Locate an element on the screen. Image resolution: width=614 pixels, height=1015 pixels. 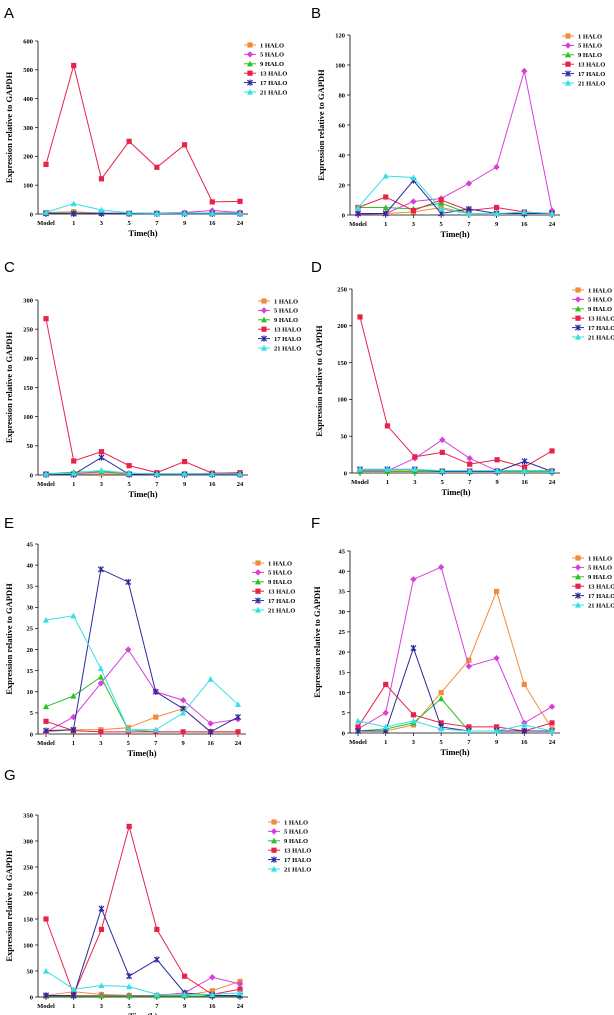
y-tick-label: 5 is located at coordinates (32, 713).